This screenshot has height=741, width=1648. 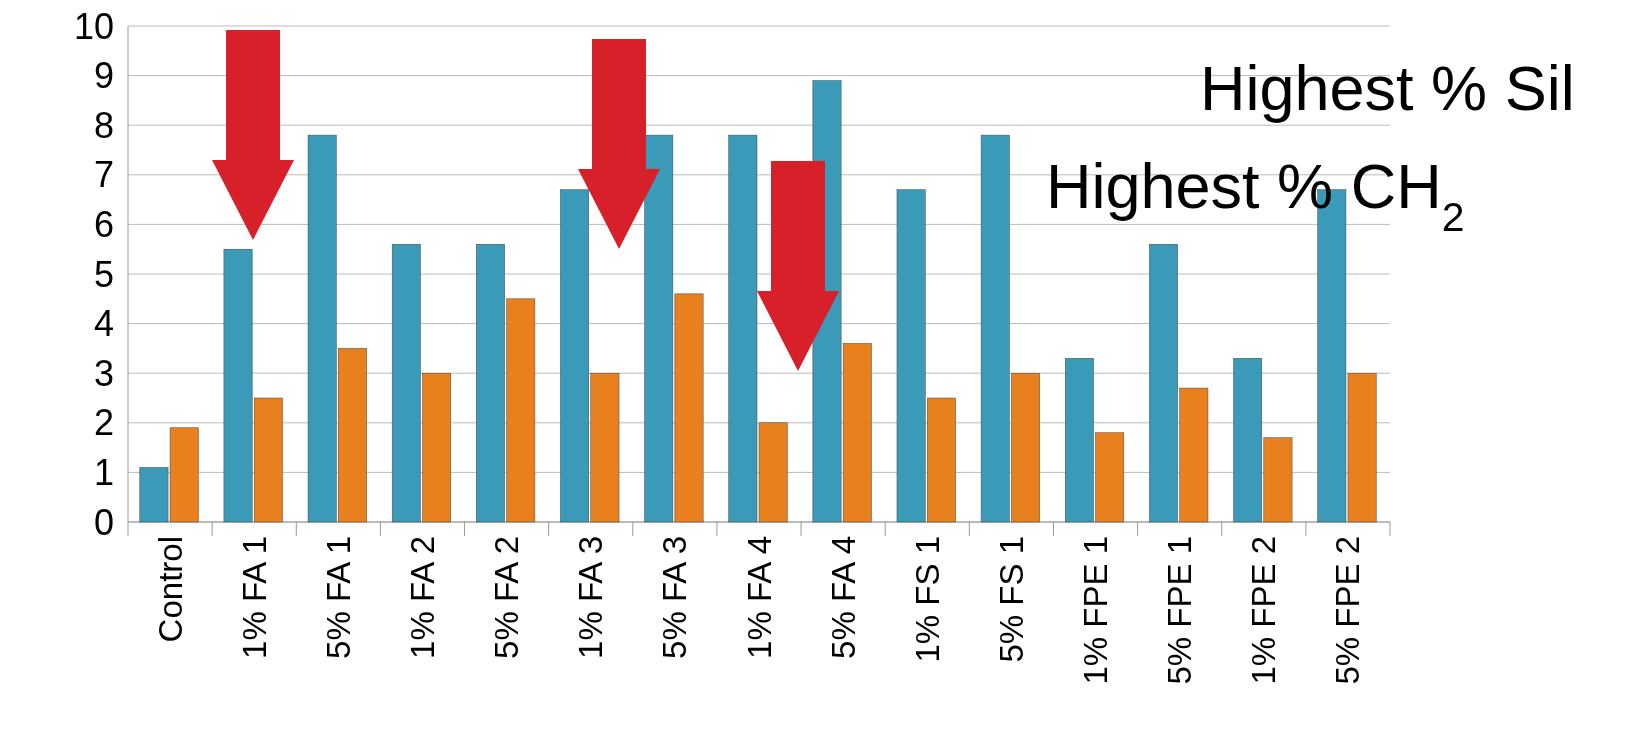 What do you see at coordinates (254, 597) in the screenshot?
I see `x-tick-label: 1% FA 1` at bounding box center [254, 597].